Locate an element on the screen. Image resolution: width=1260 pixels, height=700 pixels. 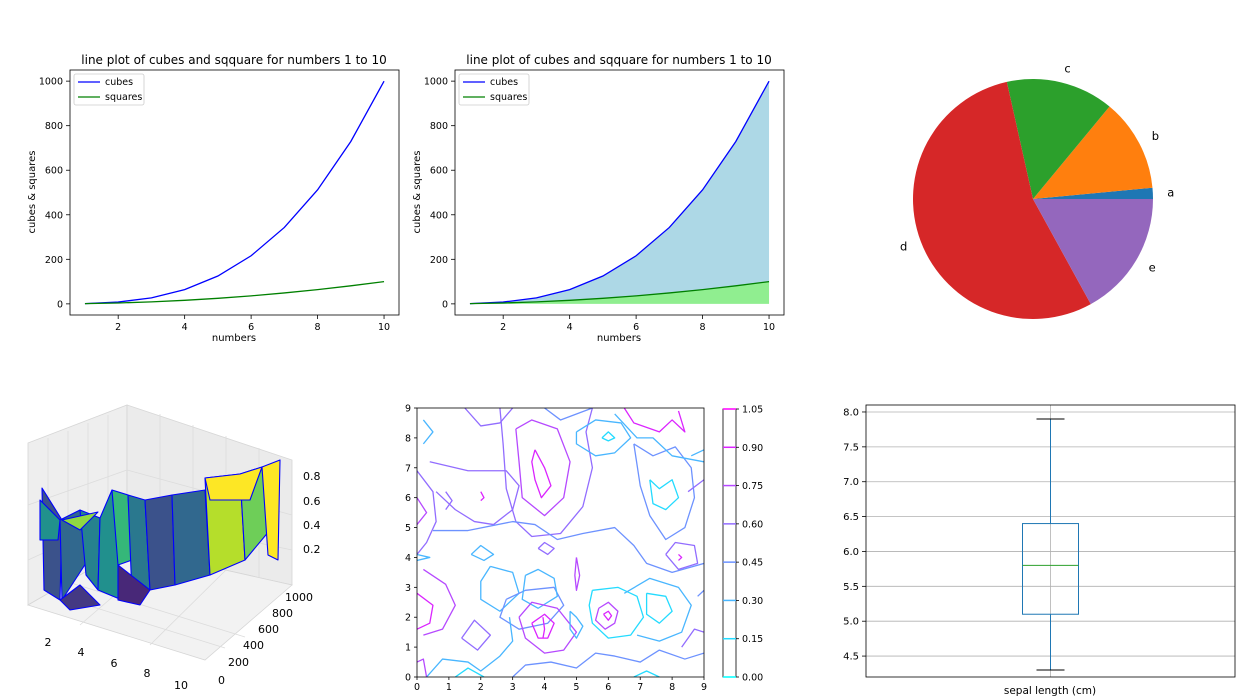
c2-xtick-label-3: 8 is located at coordinates (703, 327).